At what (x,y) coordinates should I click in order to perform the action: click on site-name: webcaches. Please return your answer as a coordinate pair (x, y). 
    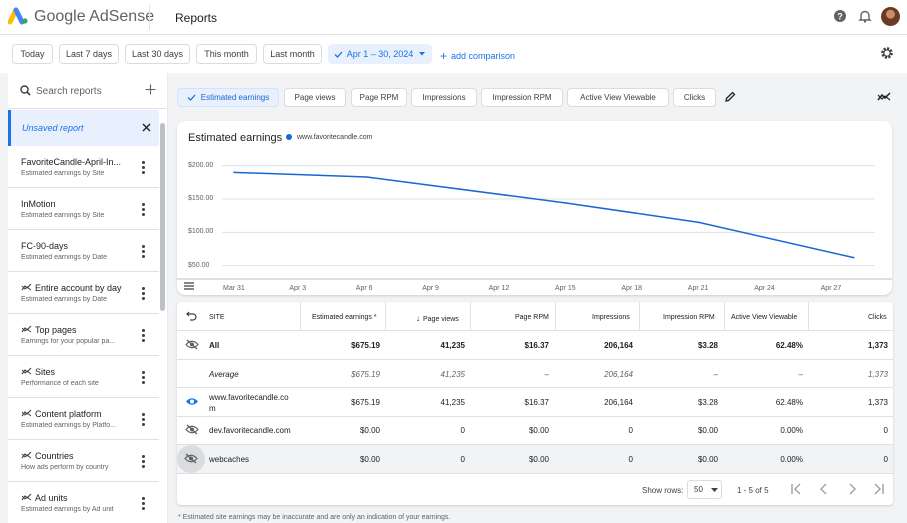
    Looking at the image, I should click on (229, 459).